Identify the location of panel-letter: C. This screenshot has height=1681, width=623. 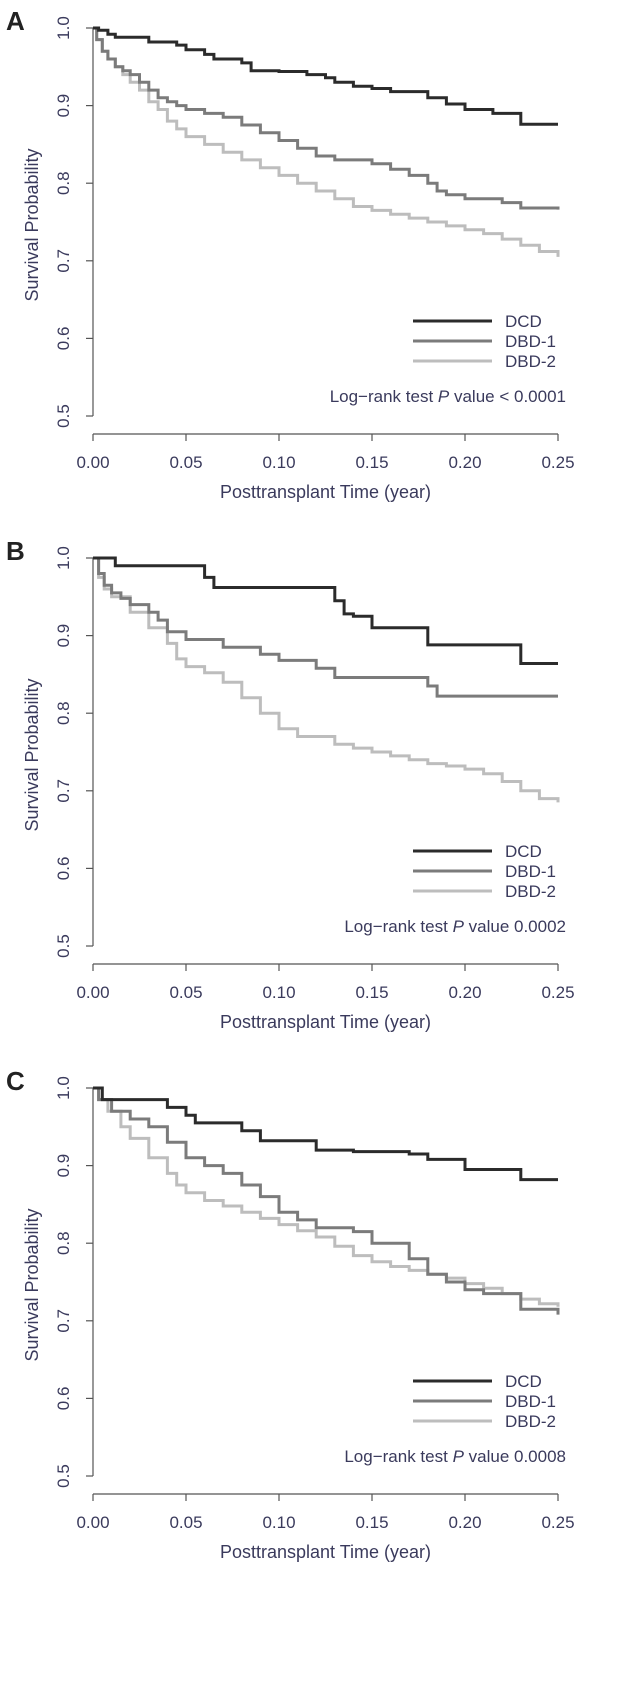
(15, 1081).